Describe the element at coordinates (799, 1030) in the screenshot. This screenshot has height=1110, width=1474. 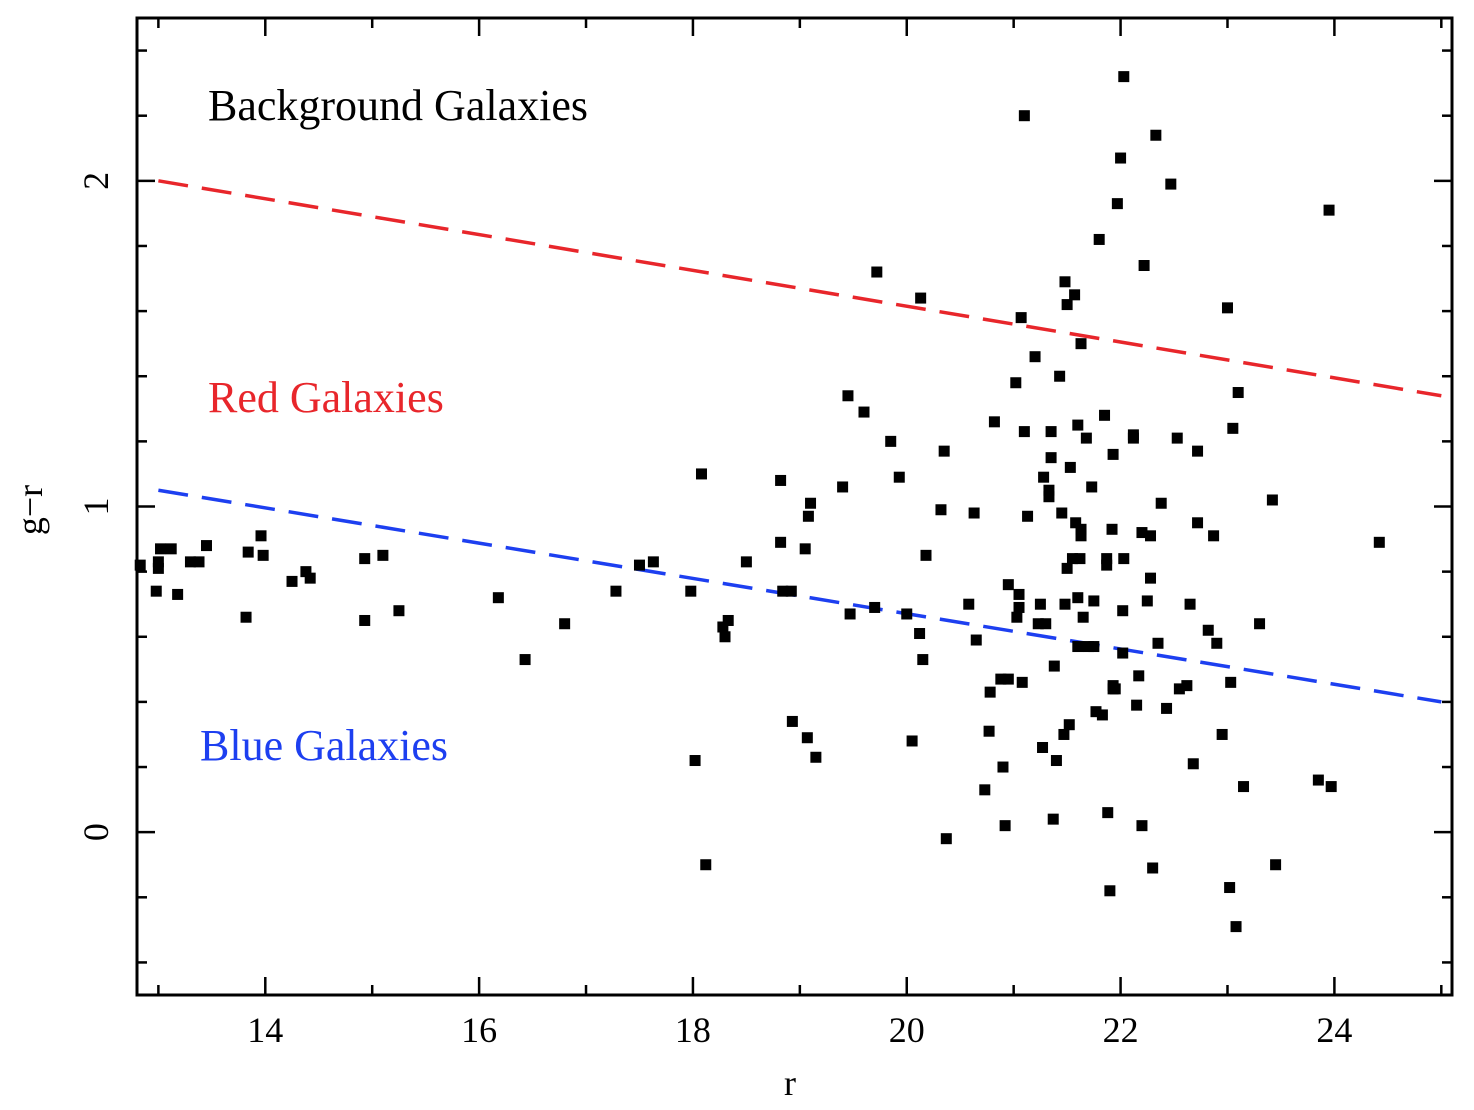
I see `x-tick-labels: 14 16 18 20 22 24` at that location.